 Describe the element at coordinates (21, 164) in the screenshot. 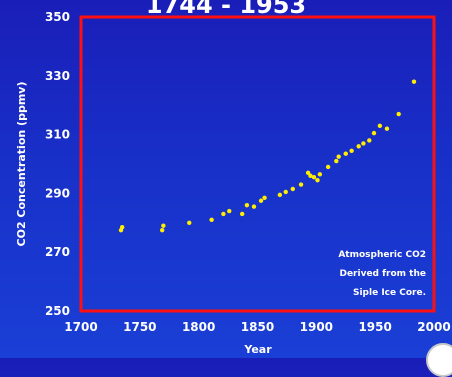

I see `y-axis-title: CO2 Concentration (ppmv)` at that location.